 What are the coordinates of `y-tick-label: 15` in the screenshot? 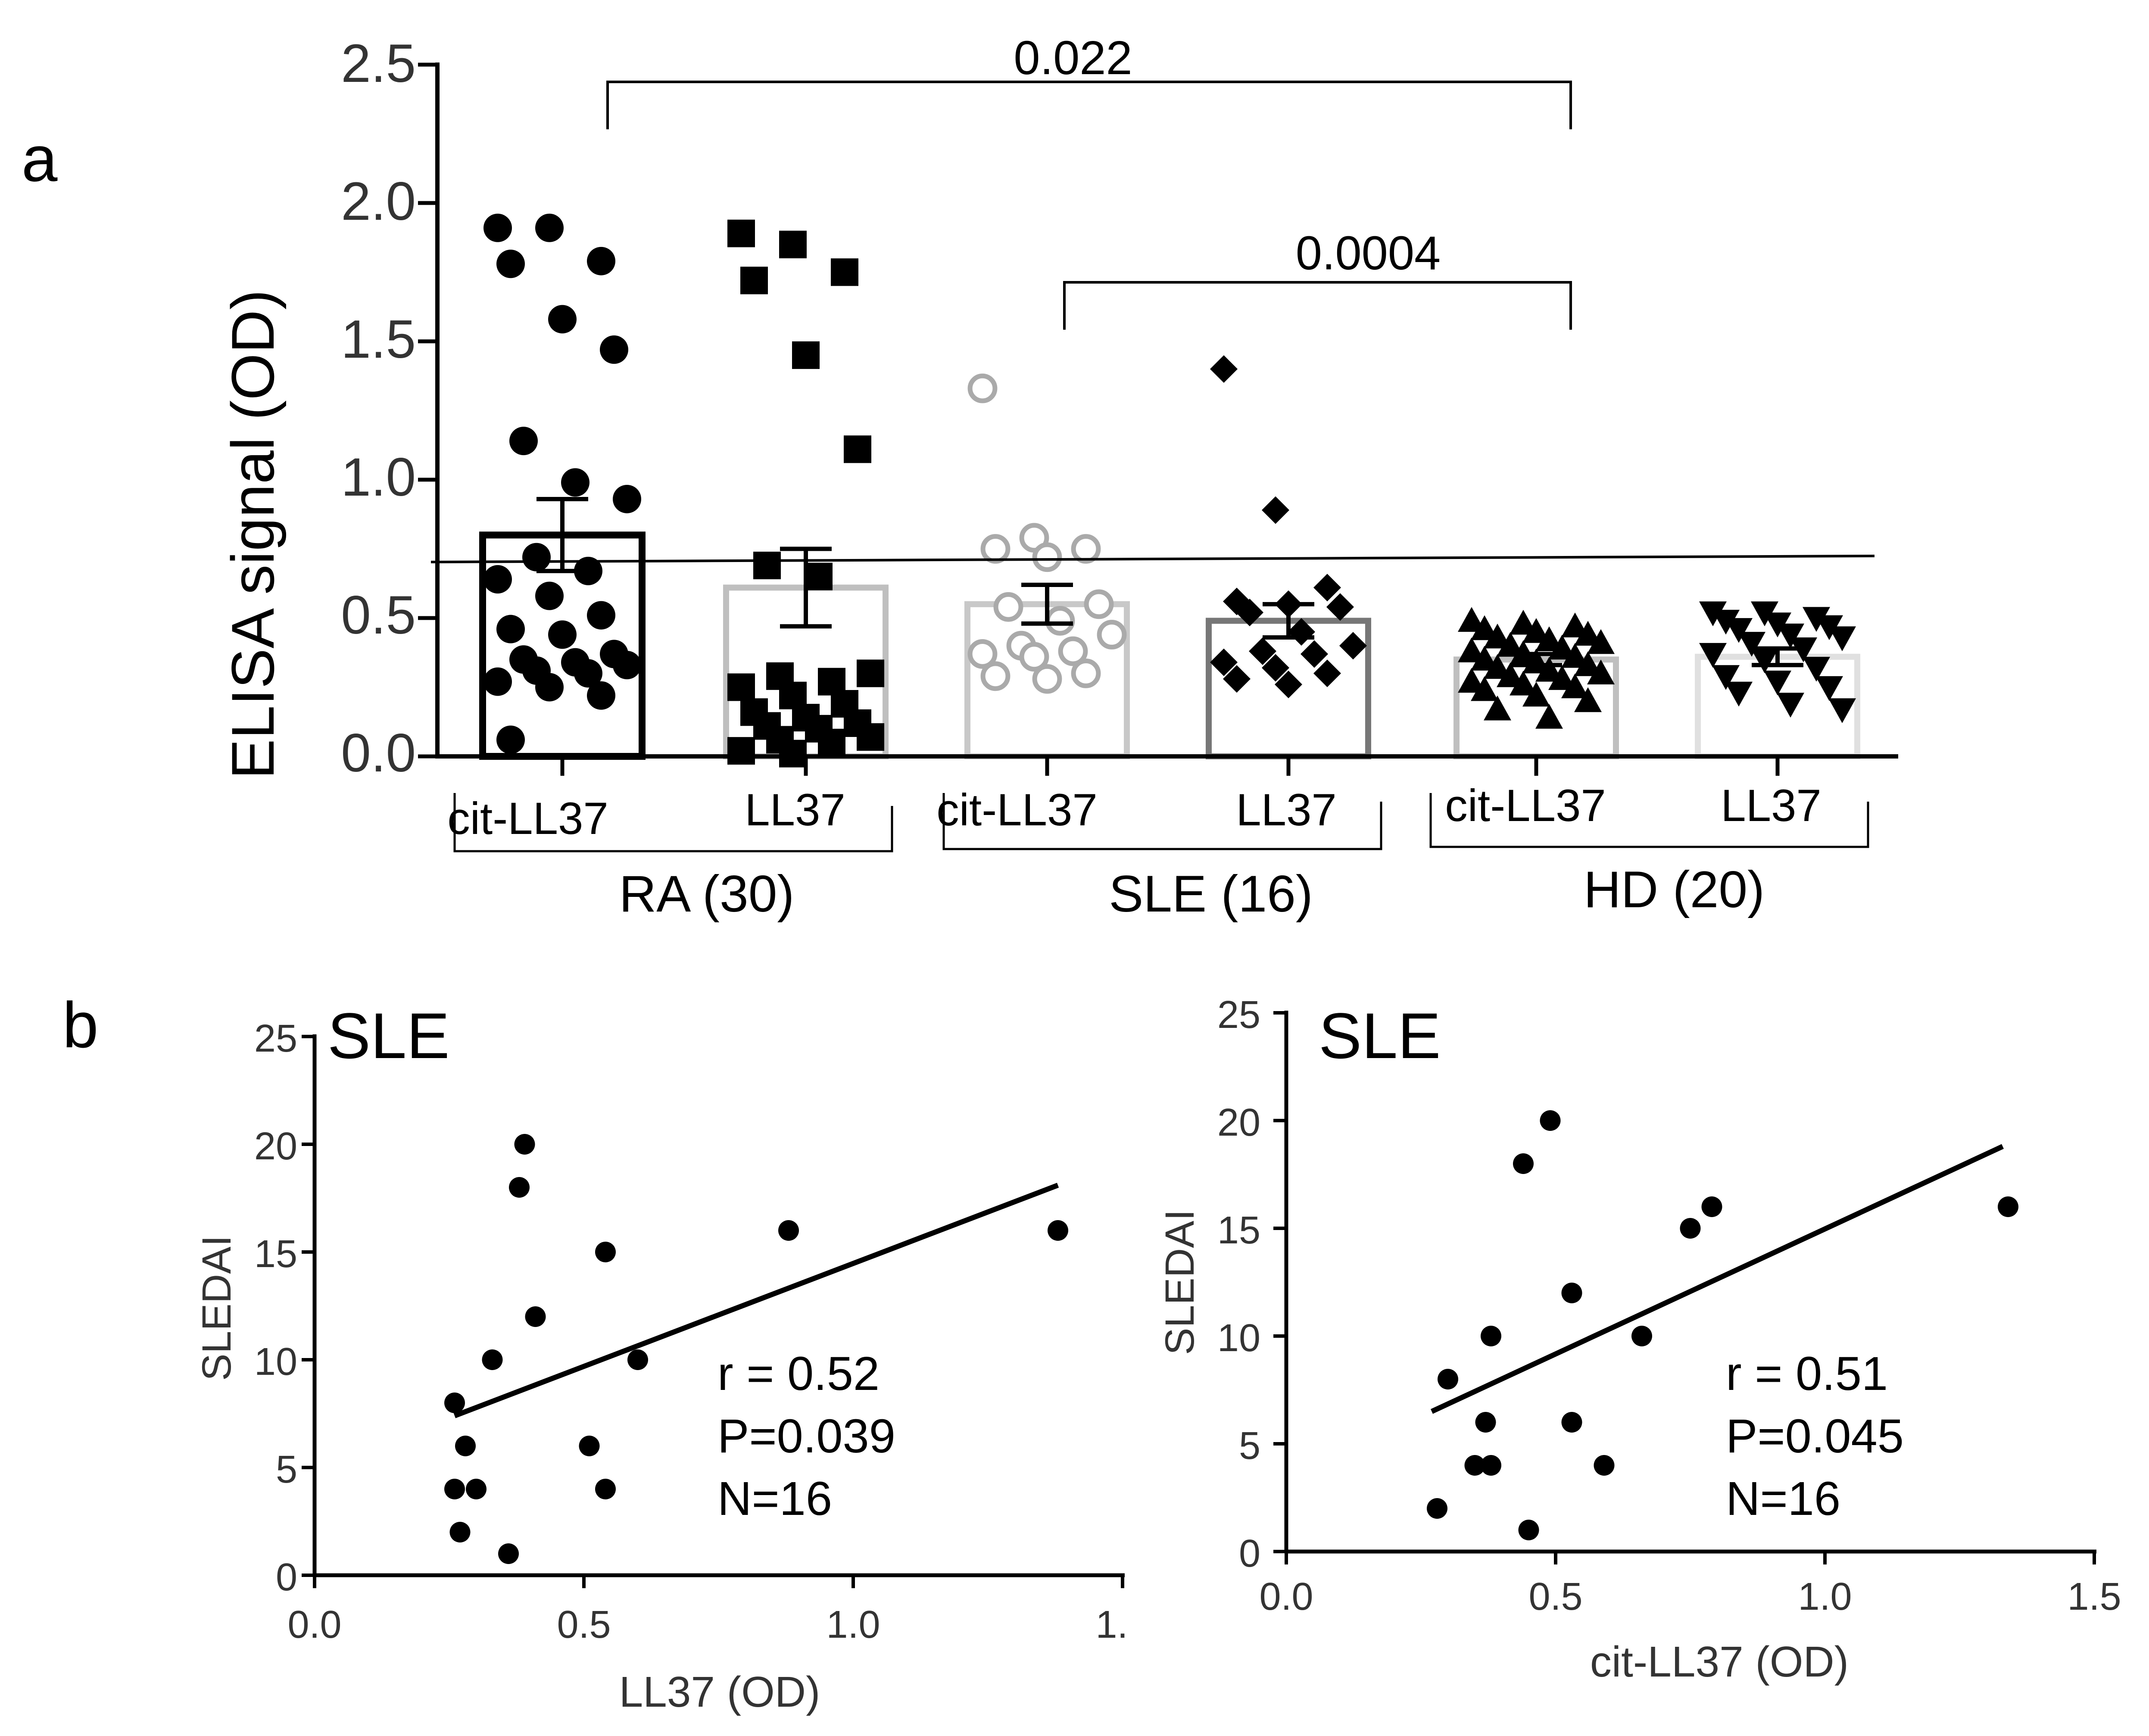 It's located at (275, 1254).